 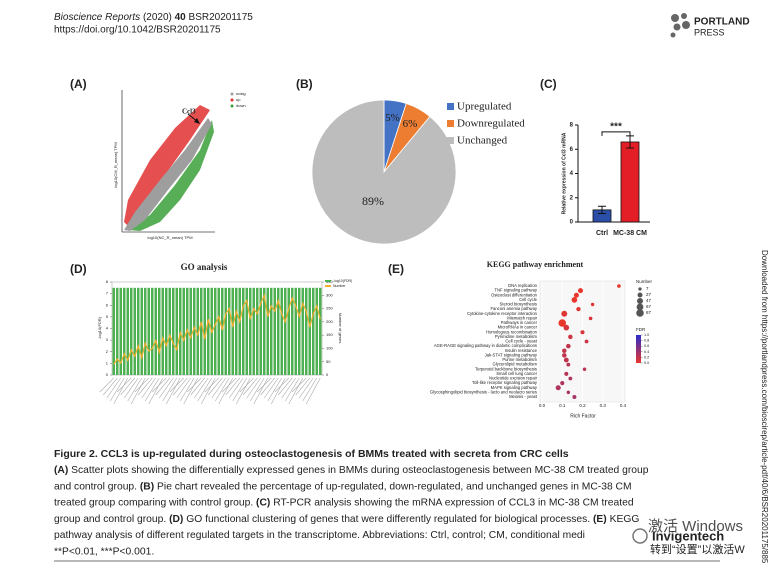 I want to click on panel-label: (D), so click(x=78, y=269).